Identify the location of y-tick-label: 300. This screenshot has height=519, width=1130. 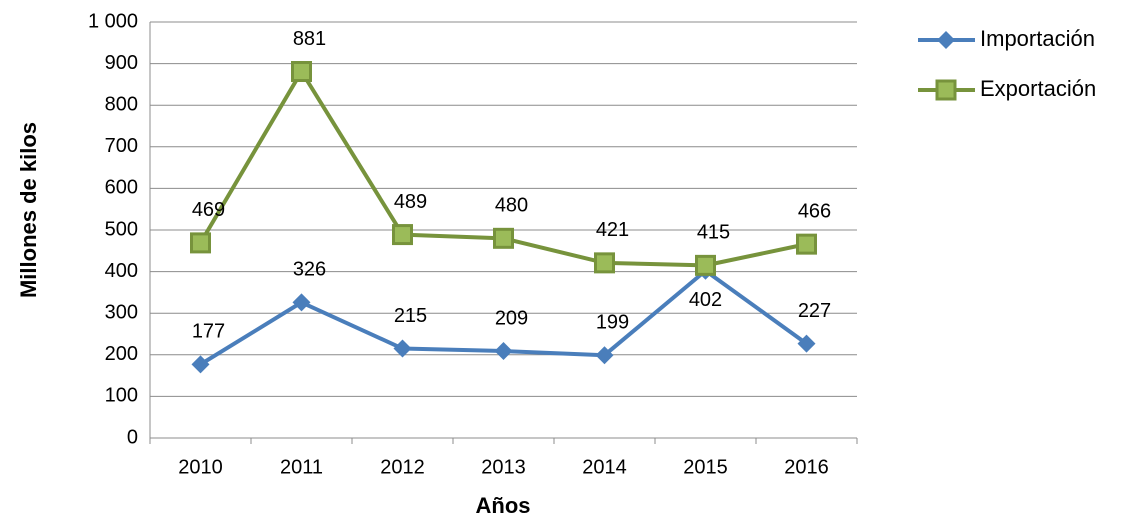
(121, 312).